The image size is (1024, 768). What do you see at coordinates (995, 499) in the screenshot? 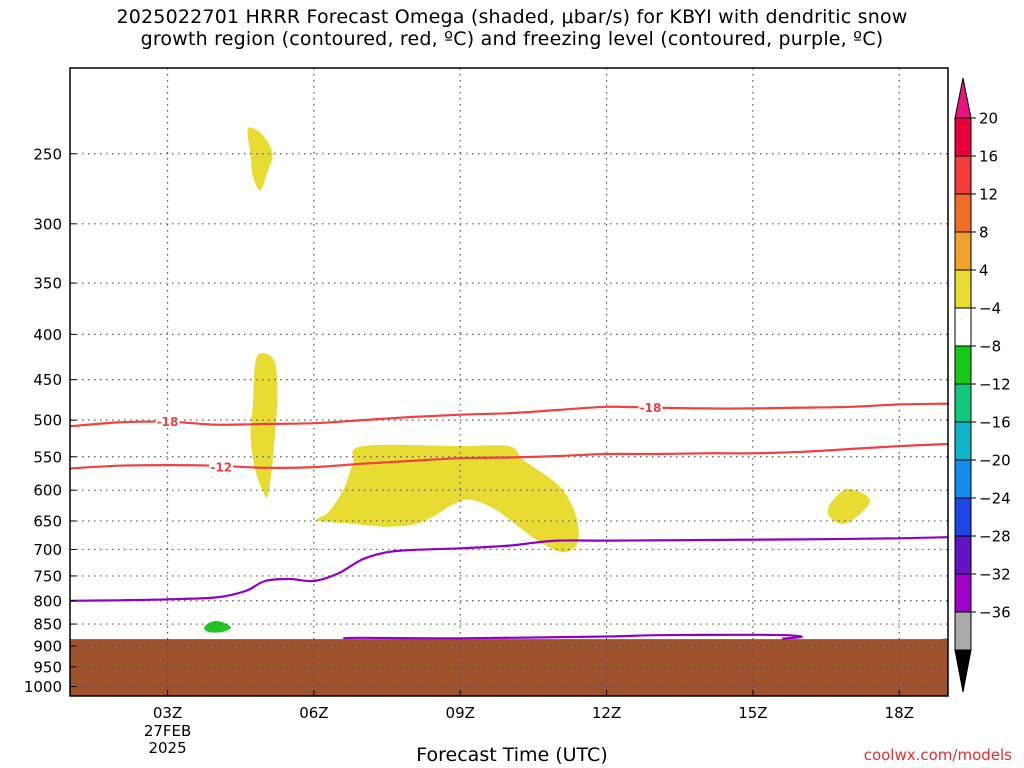
I see `colorbar-label: −24` at bounding box center [995, 499].